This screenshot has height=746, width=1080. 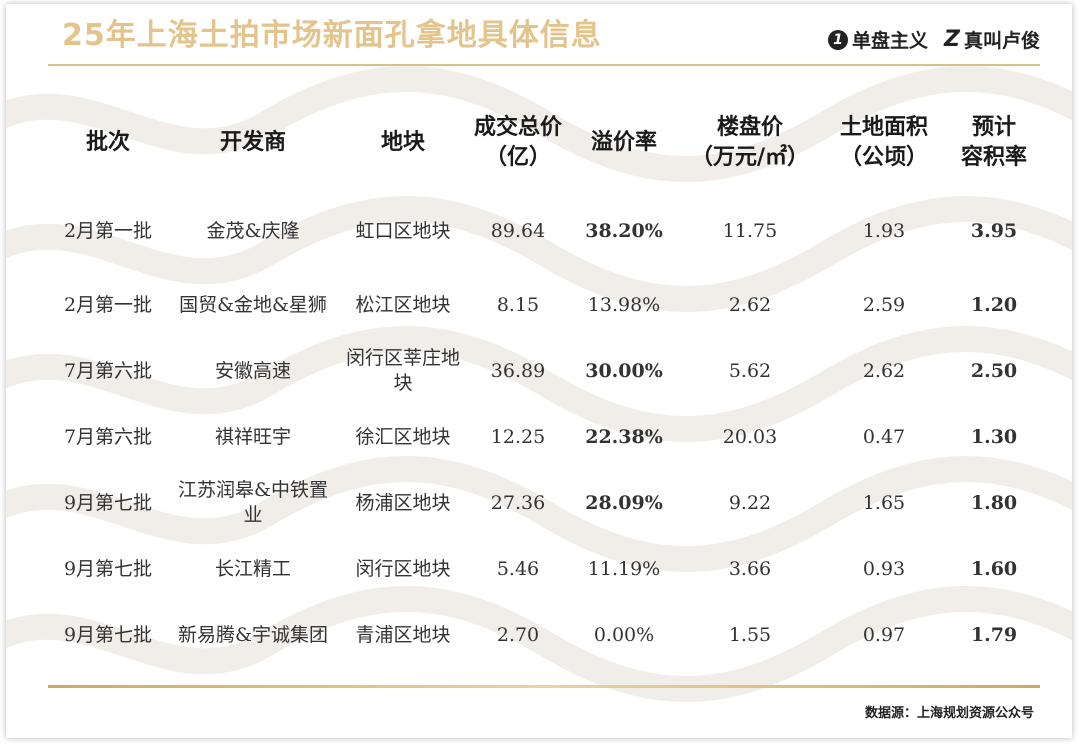 I want to click on brand-danpanzhuyi: 1 单盘主义, so click(x=878, y=39).